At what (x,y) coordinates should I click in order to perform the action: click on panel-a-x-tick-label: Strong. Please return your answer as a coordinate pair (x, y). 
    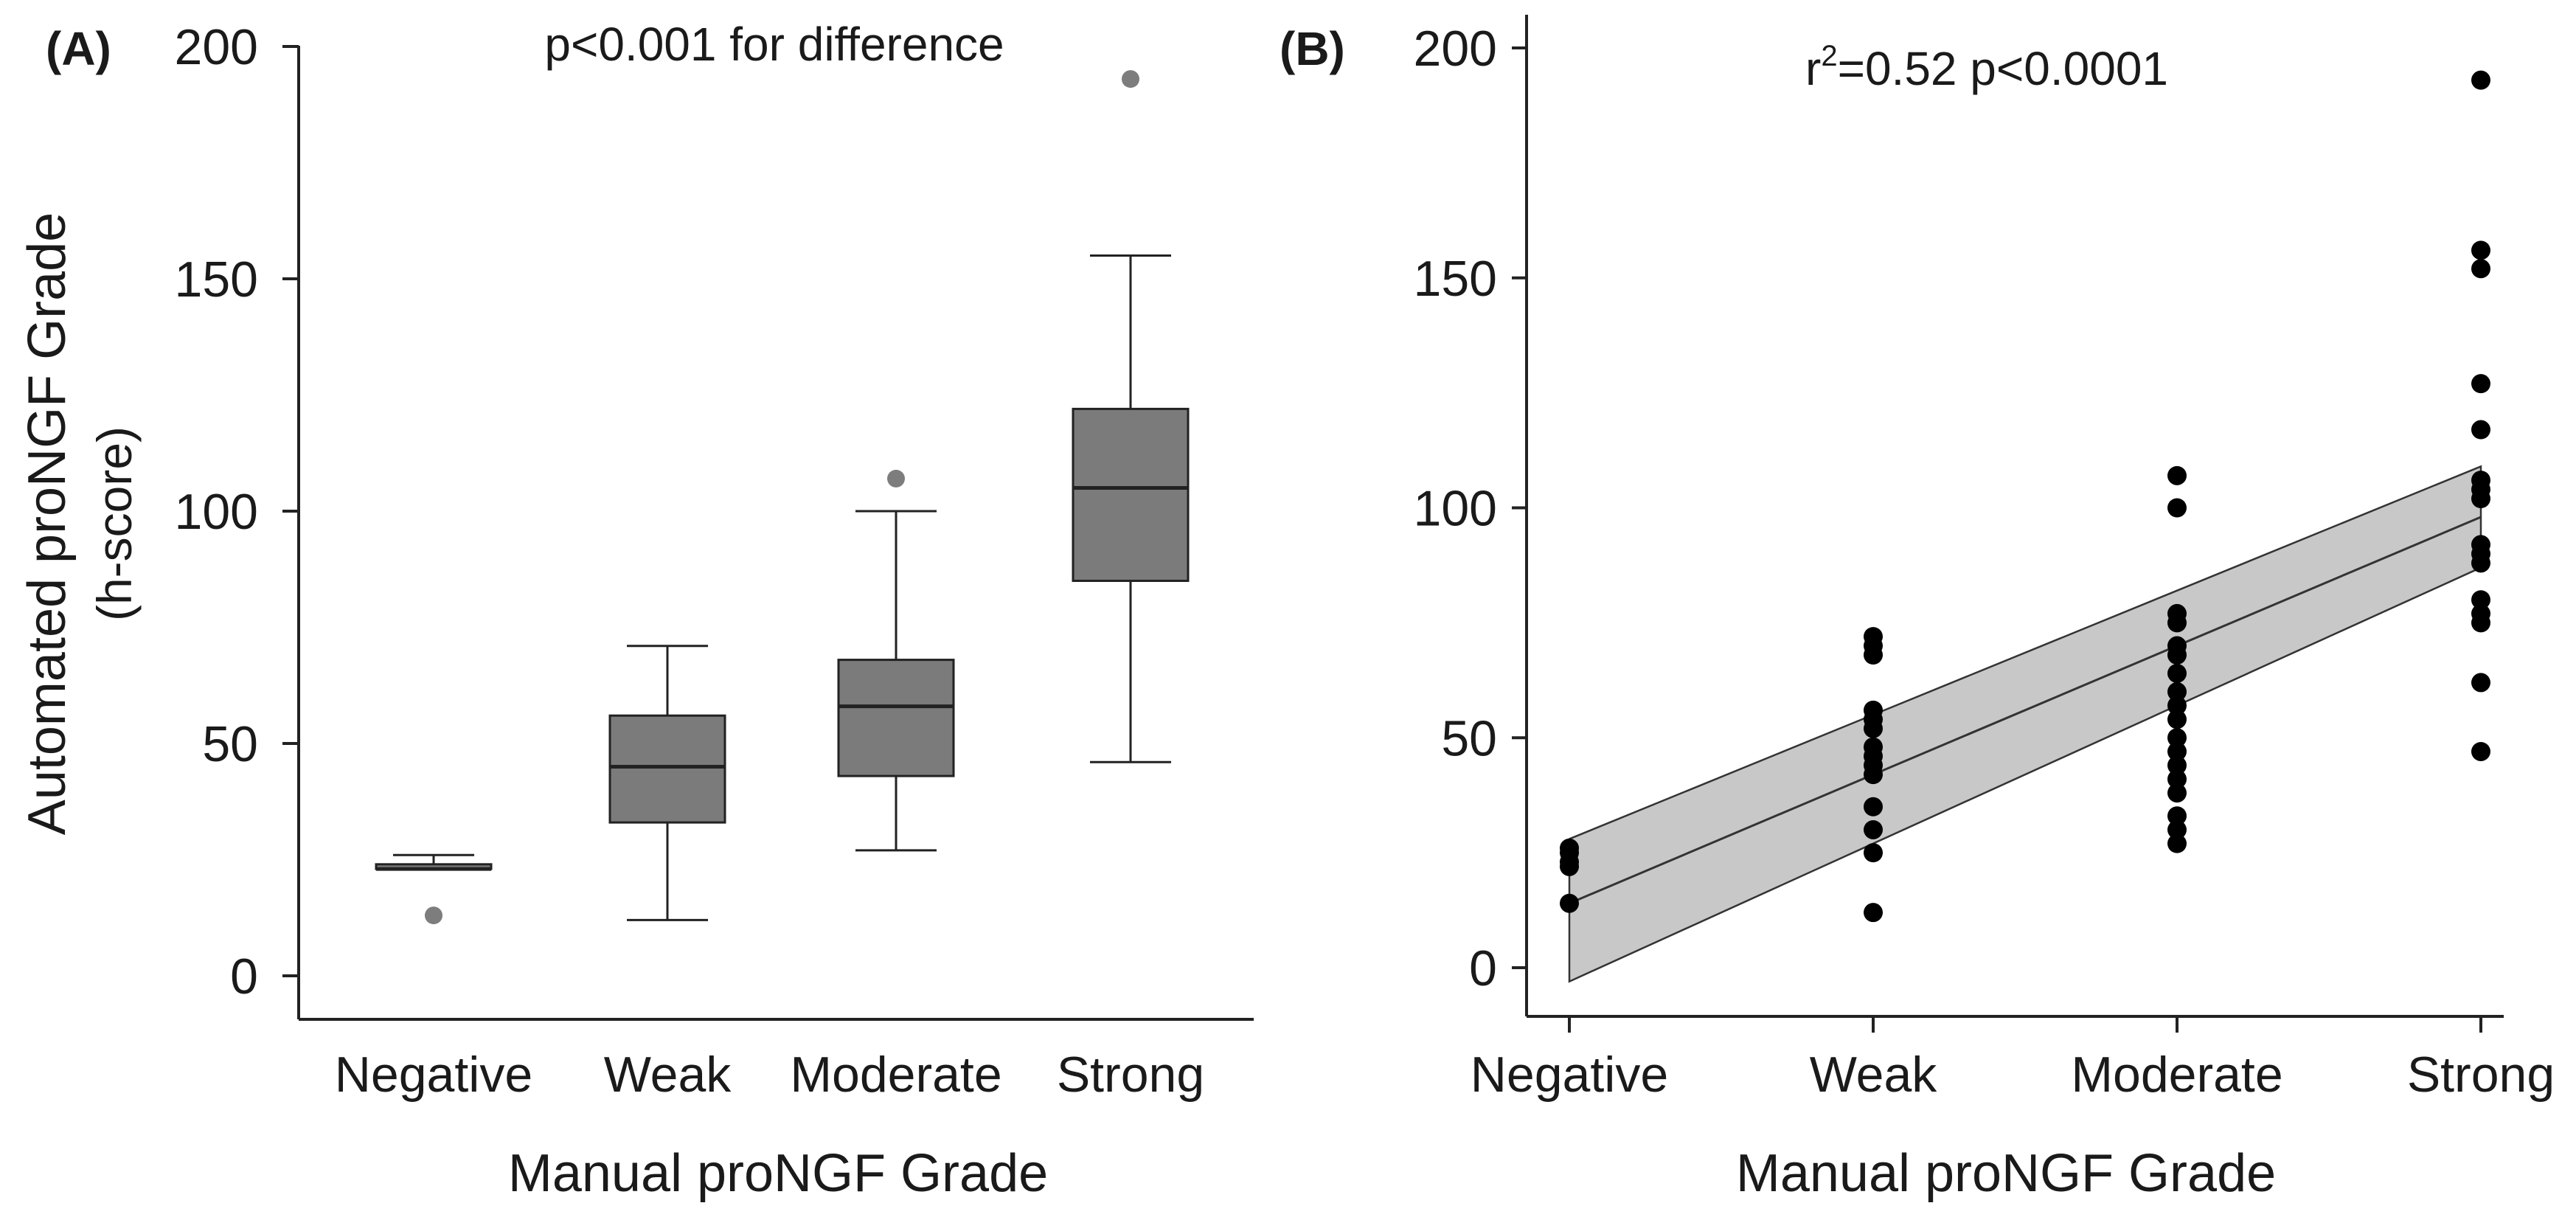
    Looking at the image, I should click on (1130, 1075).